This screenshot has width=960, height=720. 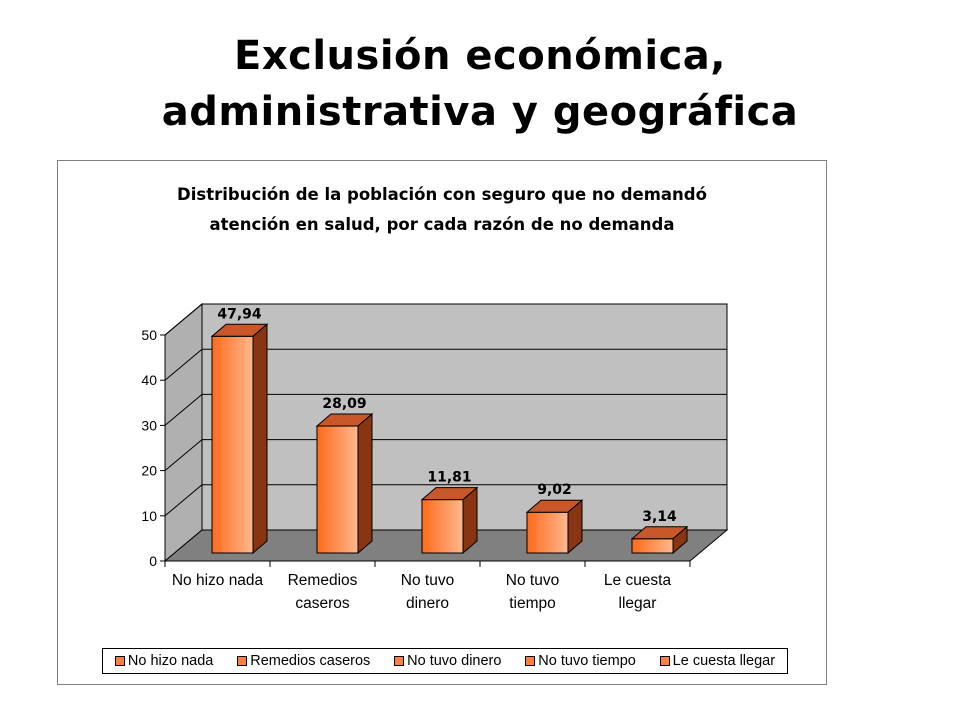 What do you see at coordinates (454, 661) in the screenshot?
I see `legend-label: No tuvo dinero` at bounding box center [454, 661].